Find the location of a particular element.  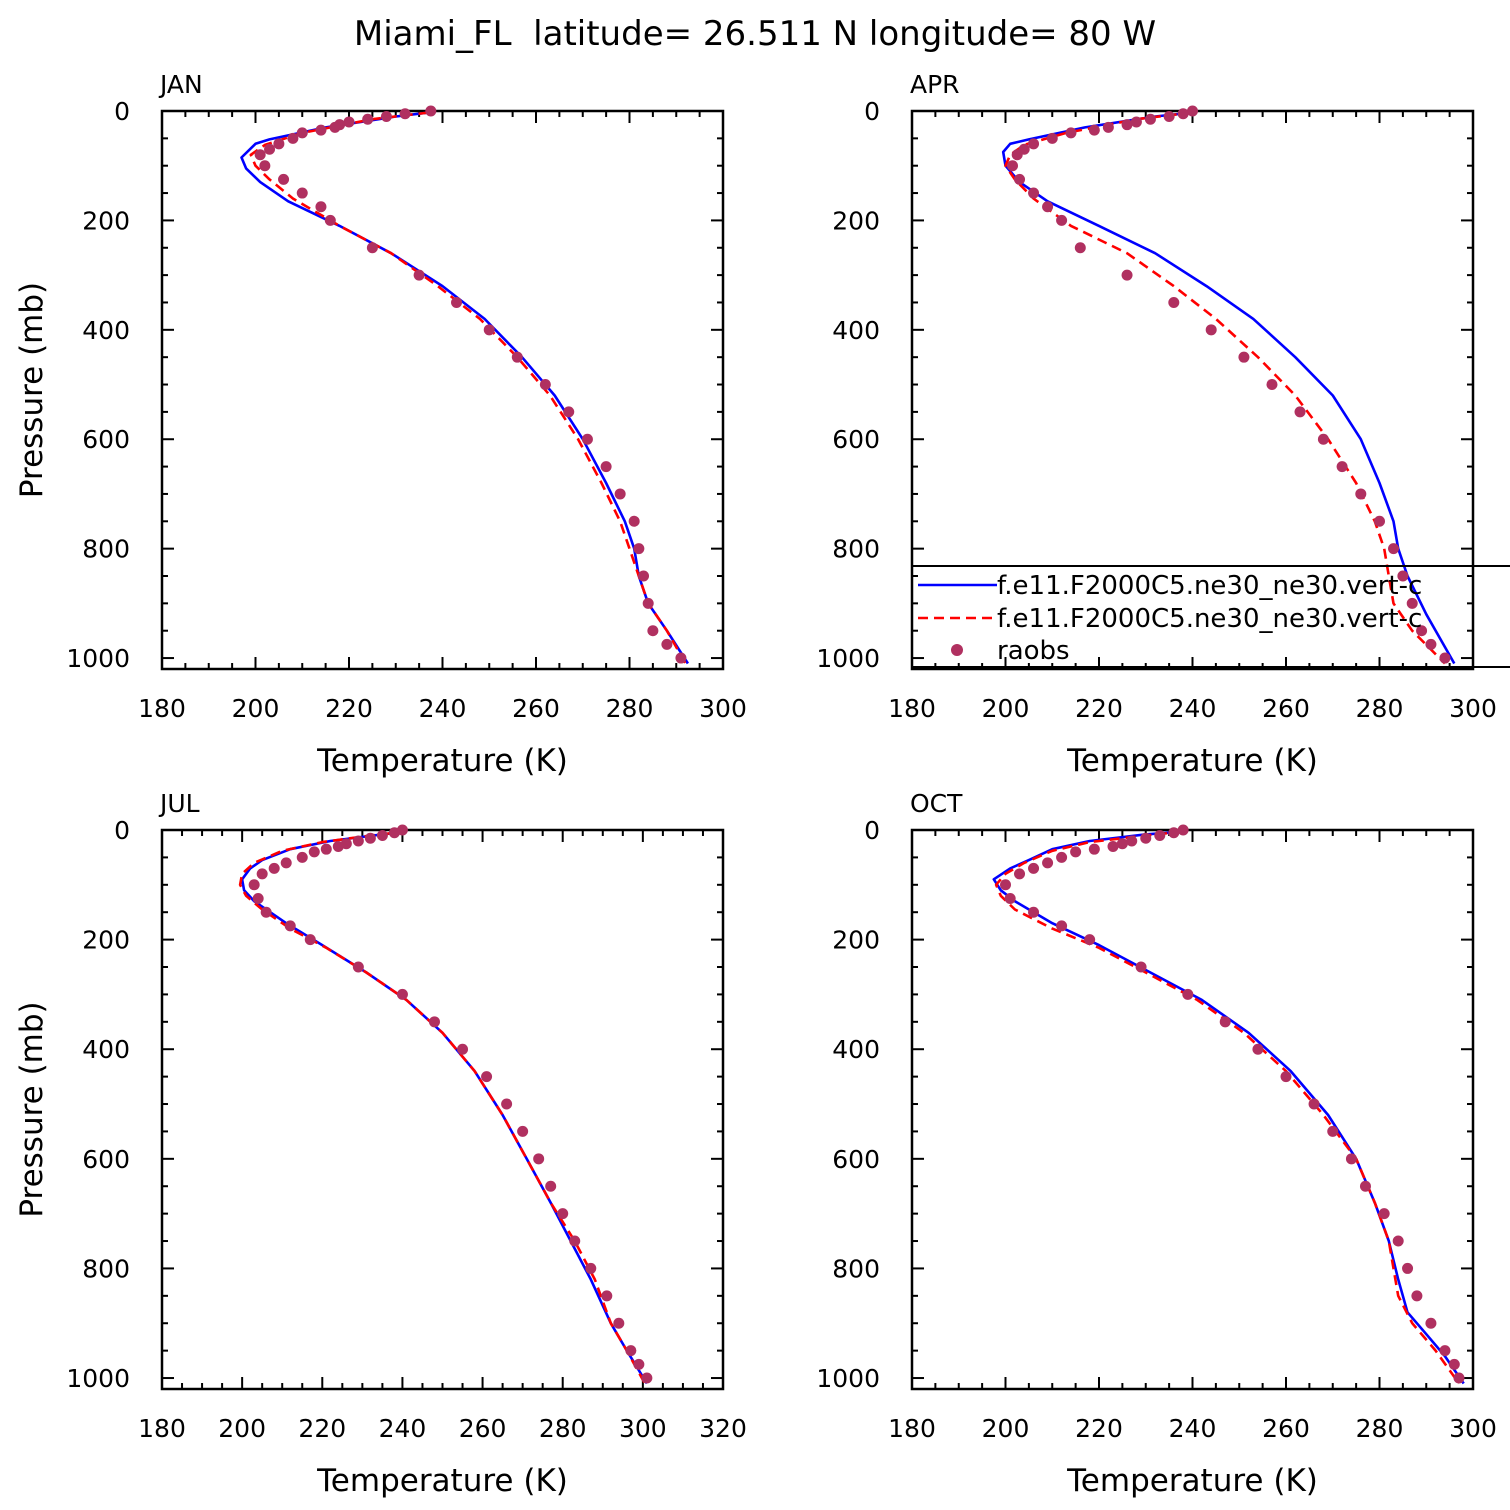

legend-label: raobs is located at coordinates (1033, 651).